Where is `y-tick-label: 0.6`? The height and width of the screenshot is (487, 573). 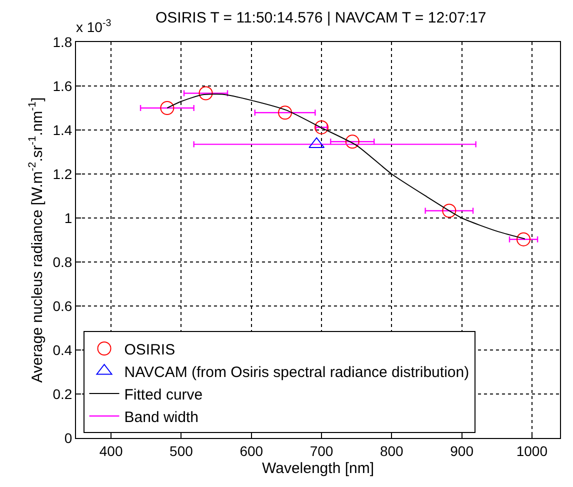
y-tick-label: 0.6 is located at coordinates (62, 306).